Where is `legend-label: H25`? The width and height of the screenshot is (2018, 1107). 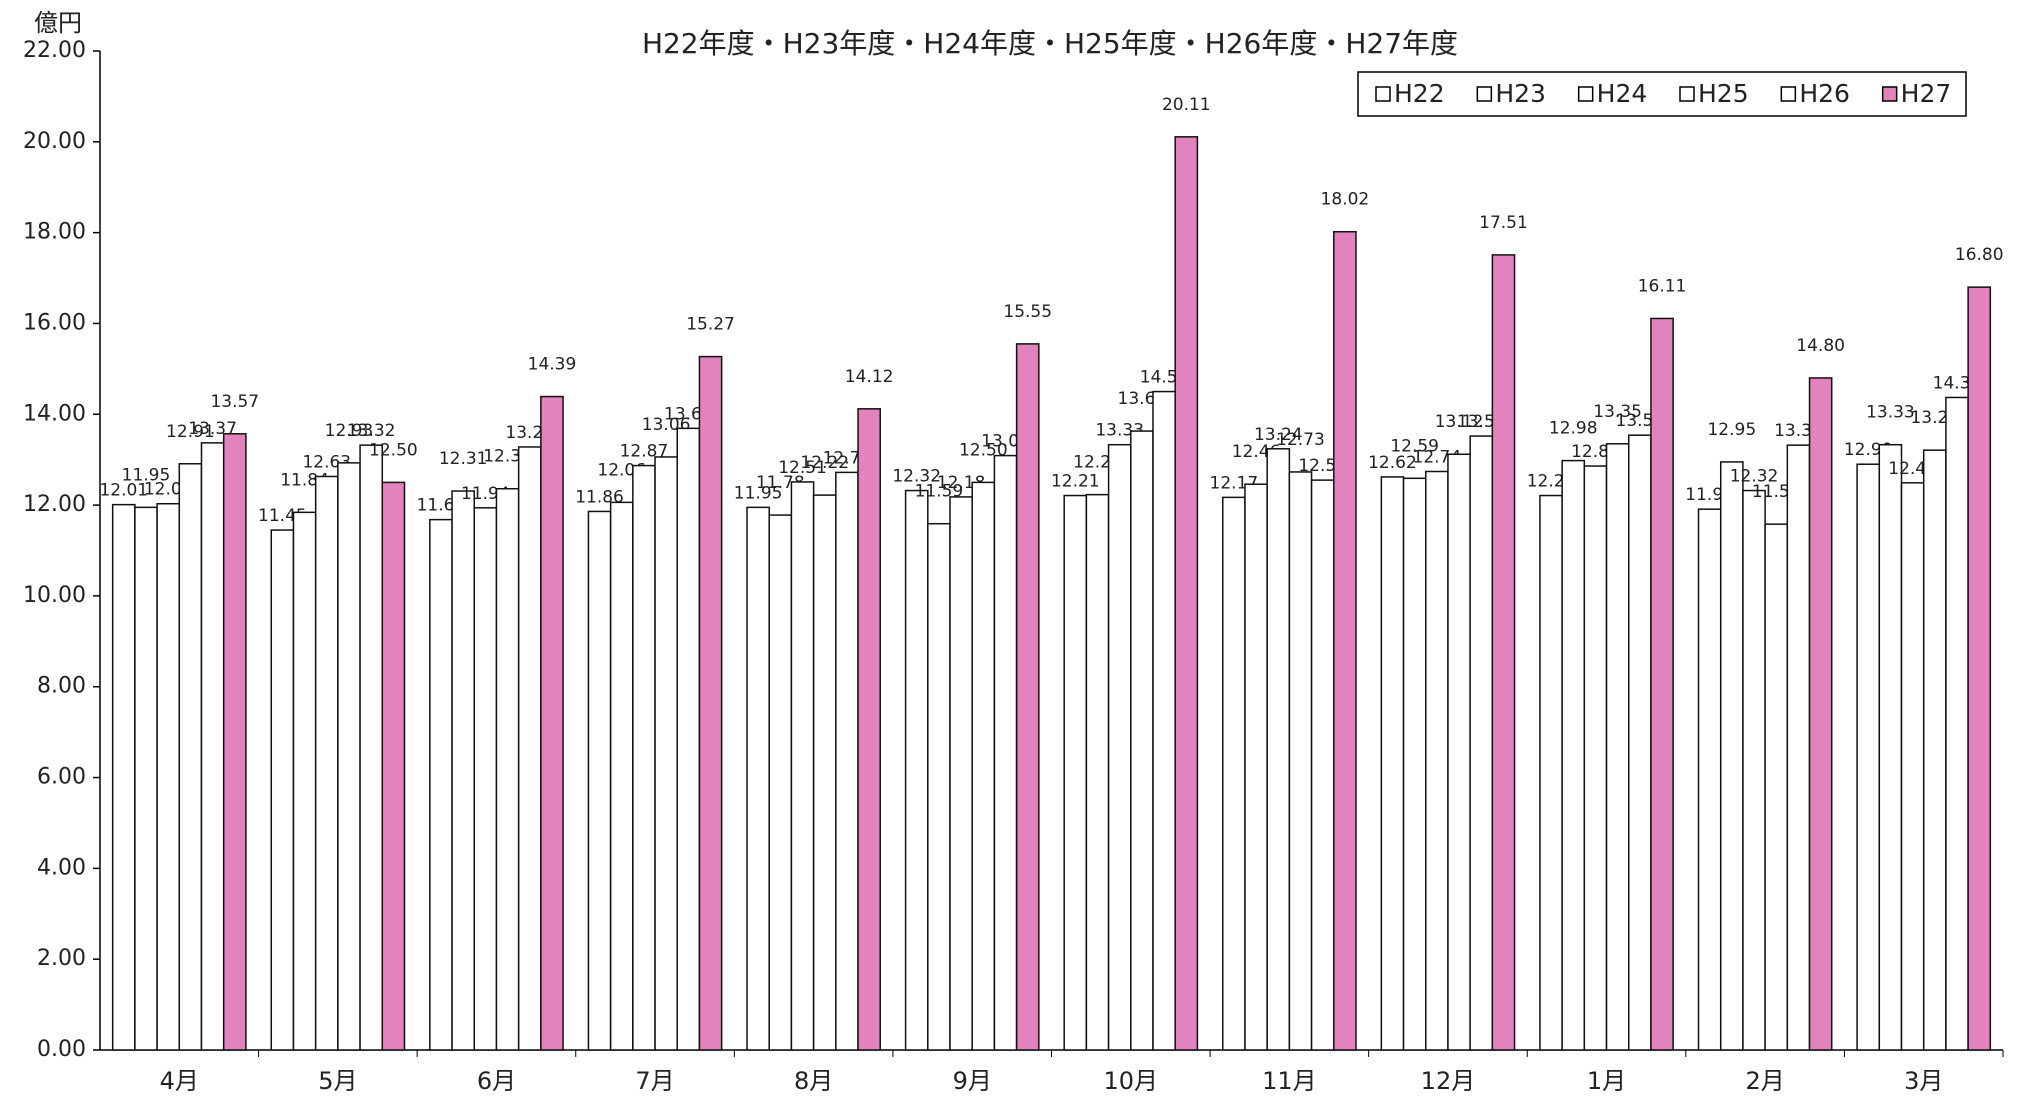
legend-label: H25 is located at coordinates (1723, 93).